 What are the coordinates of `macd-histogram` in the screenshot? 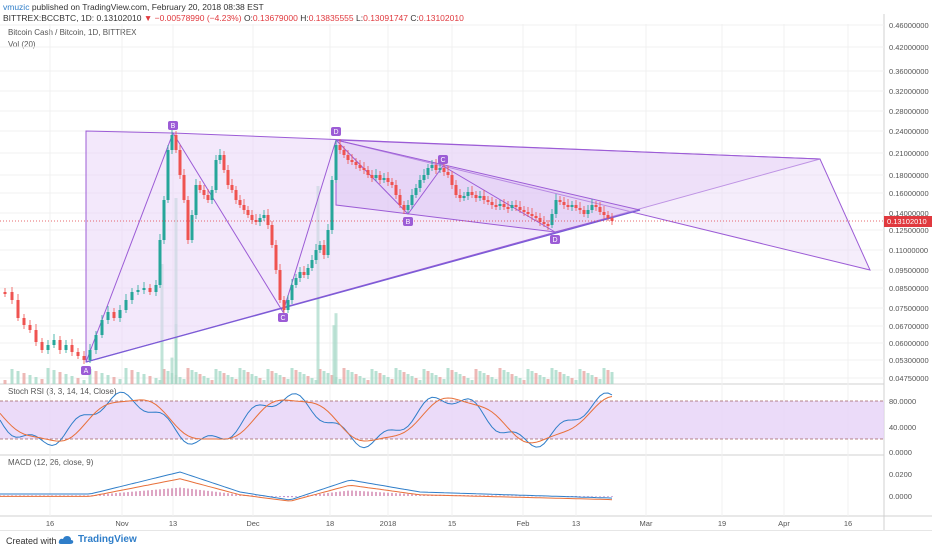 It's located at (306, 492).